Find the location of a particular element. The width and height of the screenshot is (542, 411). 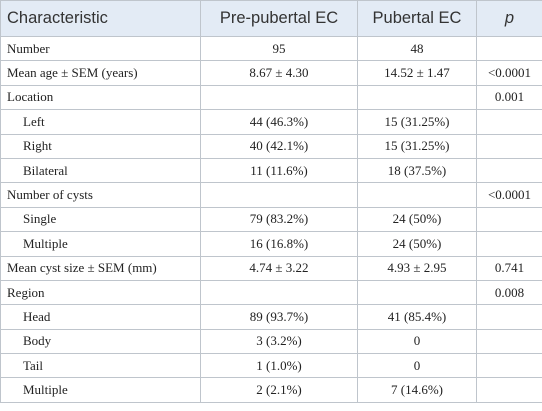

cell-characteristic: Bilateral is located at coordinates (100, 170).